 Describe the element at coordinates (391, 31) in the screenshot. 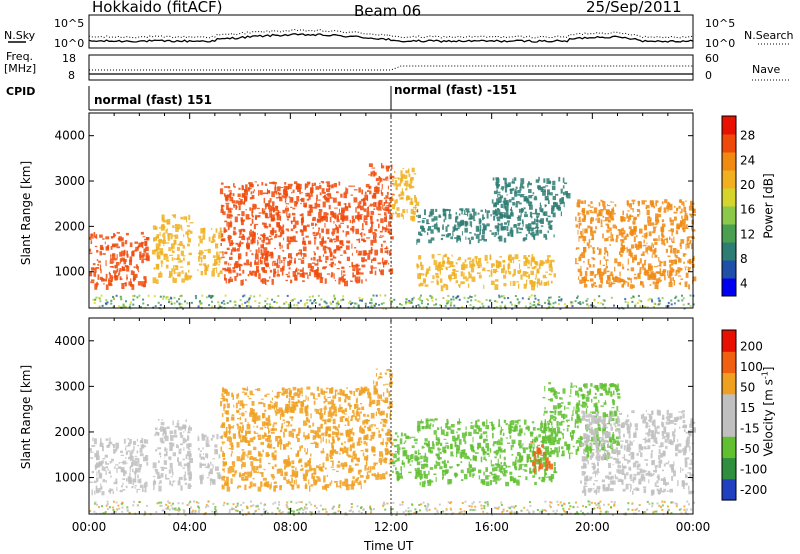

I see `nsky-panel-frame` at that location.